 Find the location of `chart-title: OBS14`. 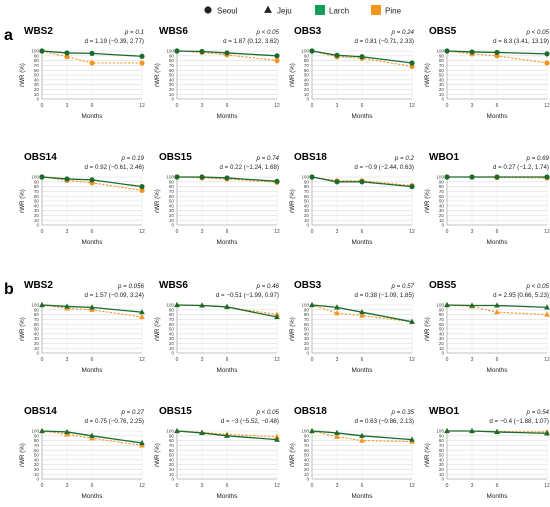

chart-title: OBS14 is located at coordinates (40, 411).